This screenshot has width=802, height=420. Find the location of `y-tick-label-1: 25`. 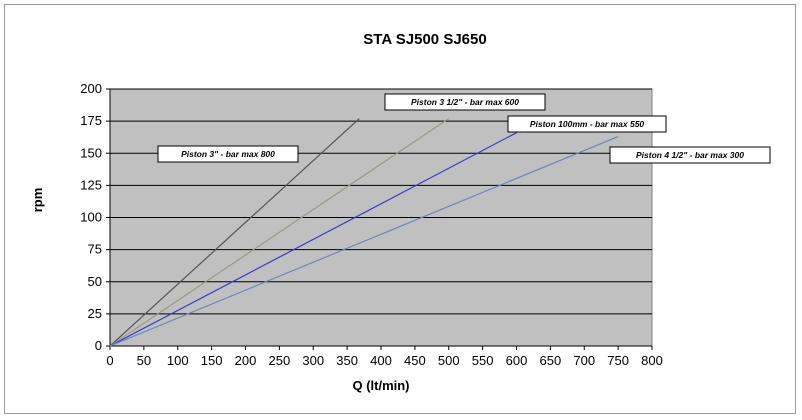

y-tick-label-1: 25 is located at coordinates (95, 313).